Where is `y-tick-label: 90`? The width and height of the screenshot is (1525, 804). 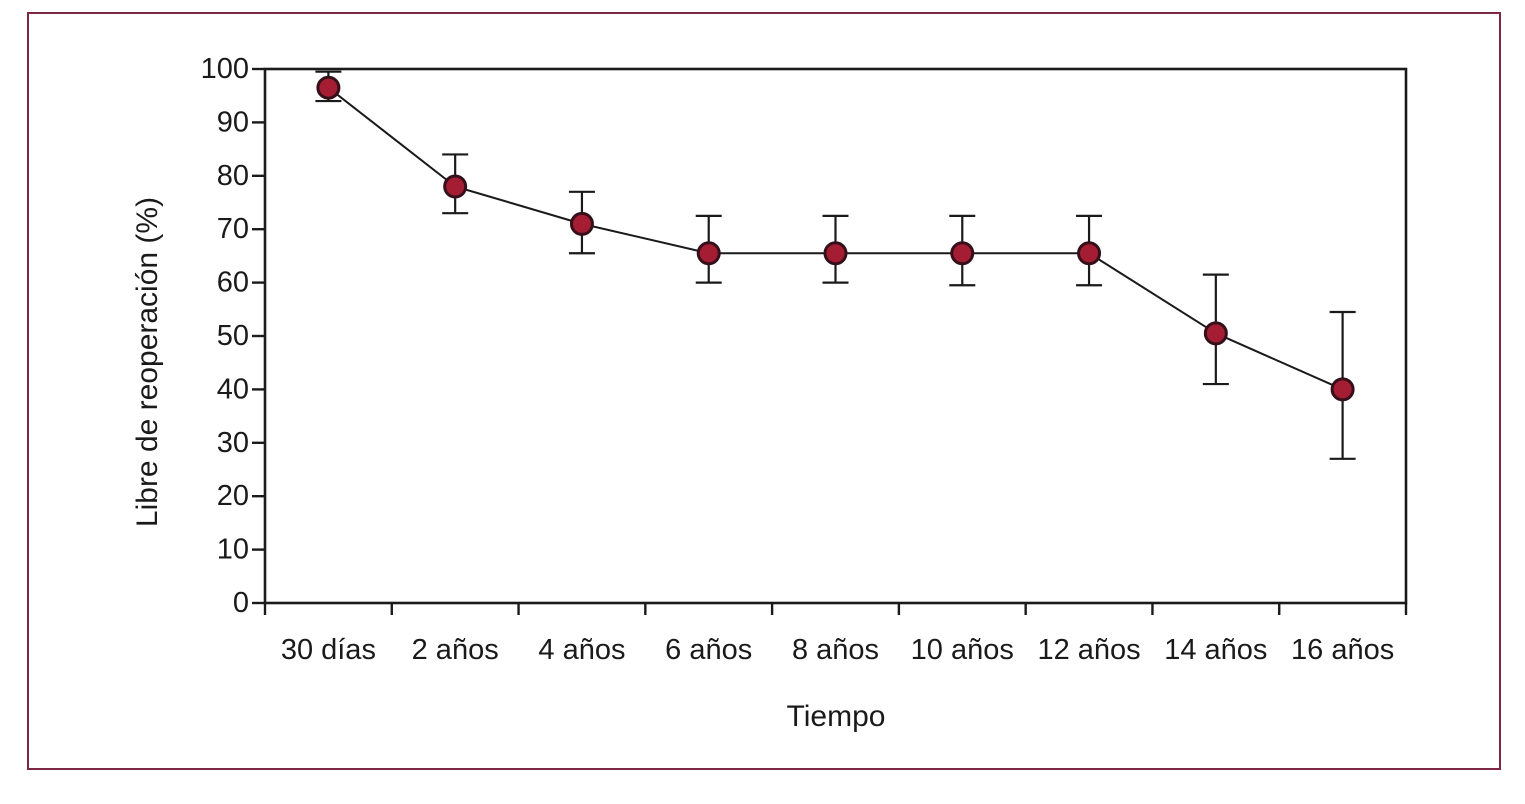 y-tick-label: 90 is located at coordinates (233, 122).